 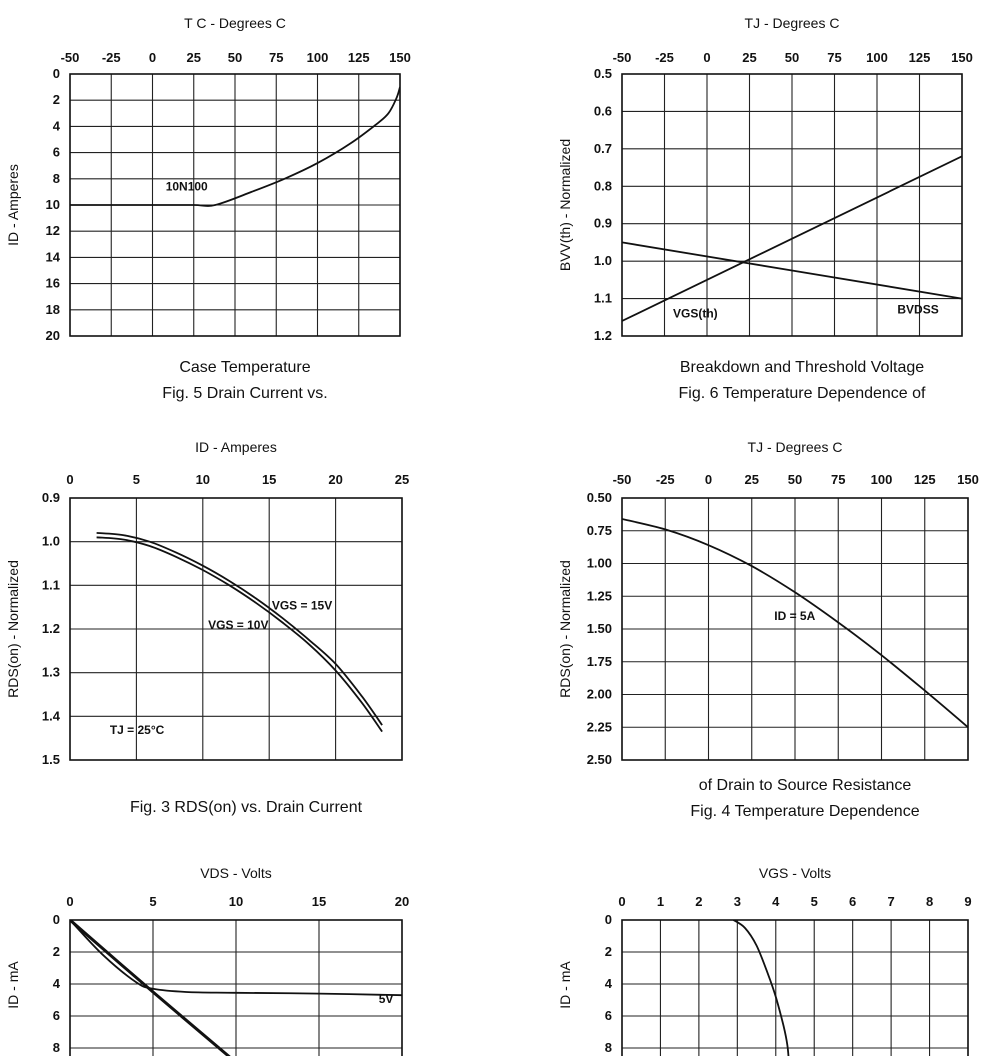 I want to click on fig2-ylabel: ID - mA, so click(x=565, y=985).